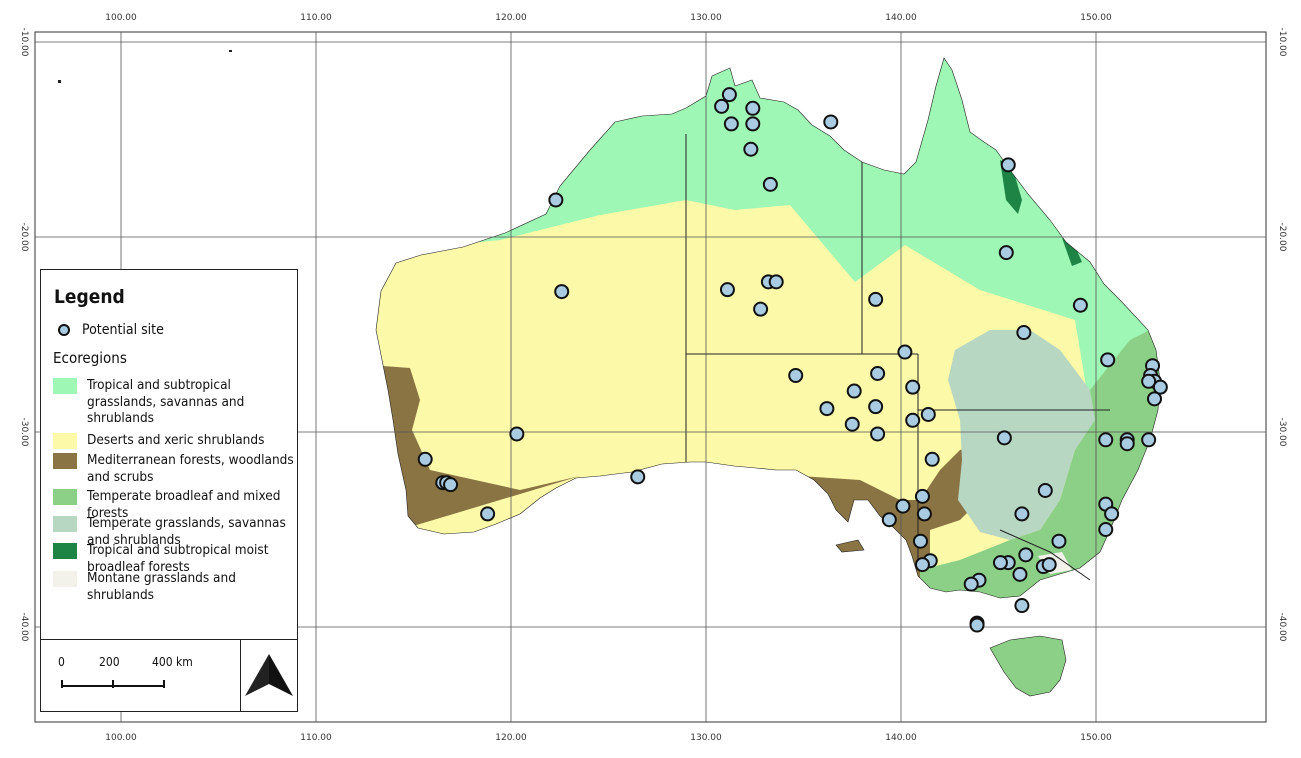  I want to click on bottom-lon-label: 110.00, so click(316, 738).